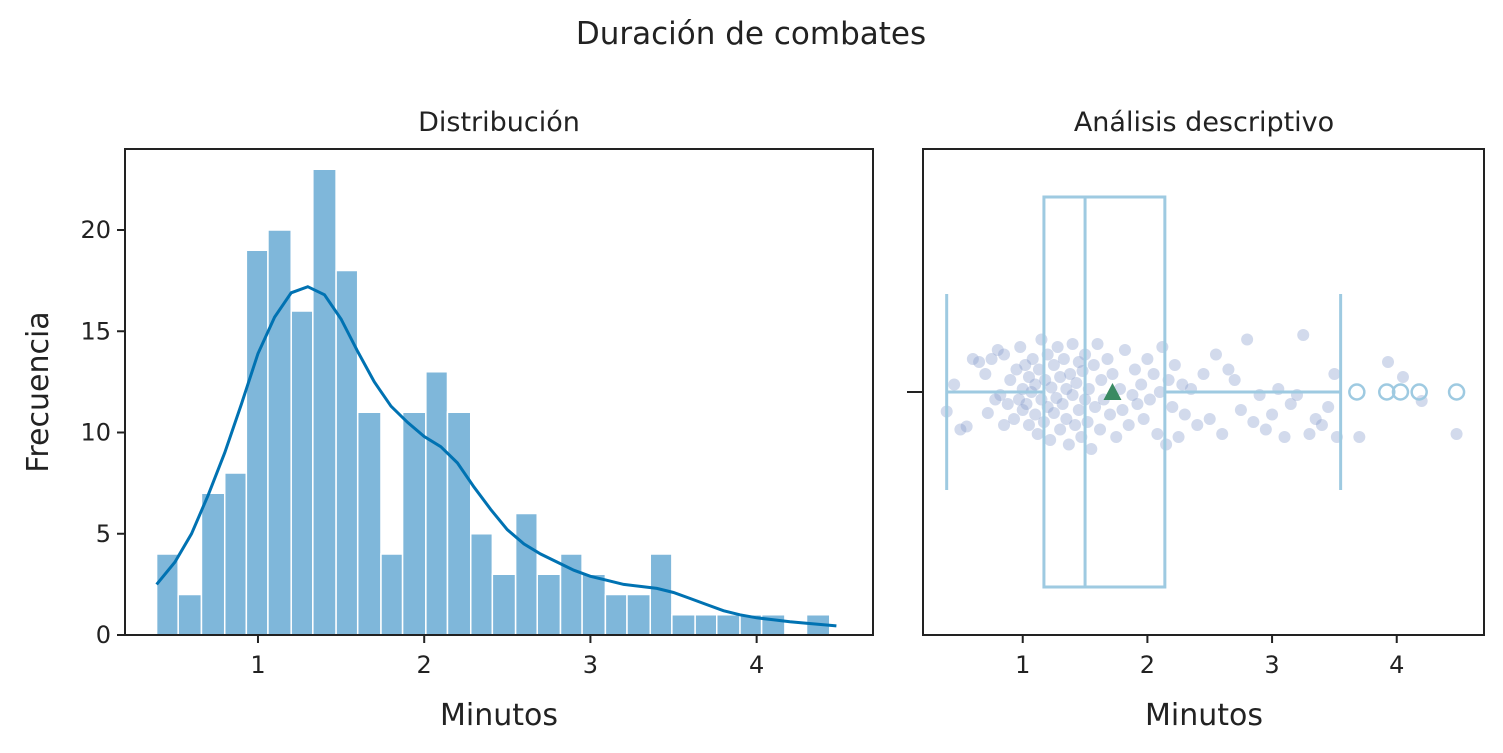 The image size is (1503, 753). I want to click on x-tick-label: 2, so click(424, 665).